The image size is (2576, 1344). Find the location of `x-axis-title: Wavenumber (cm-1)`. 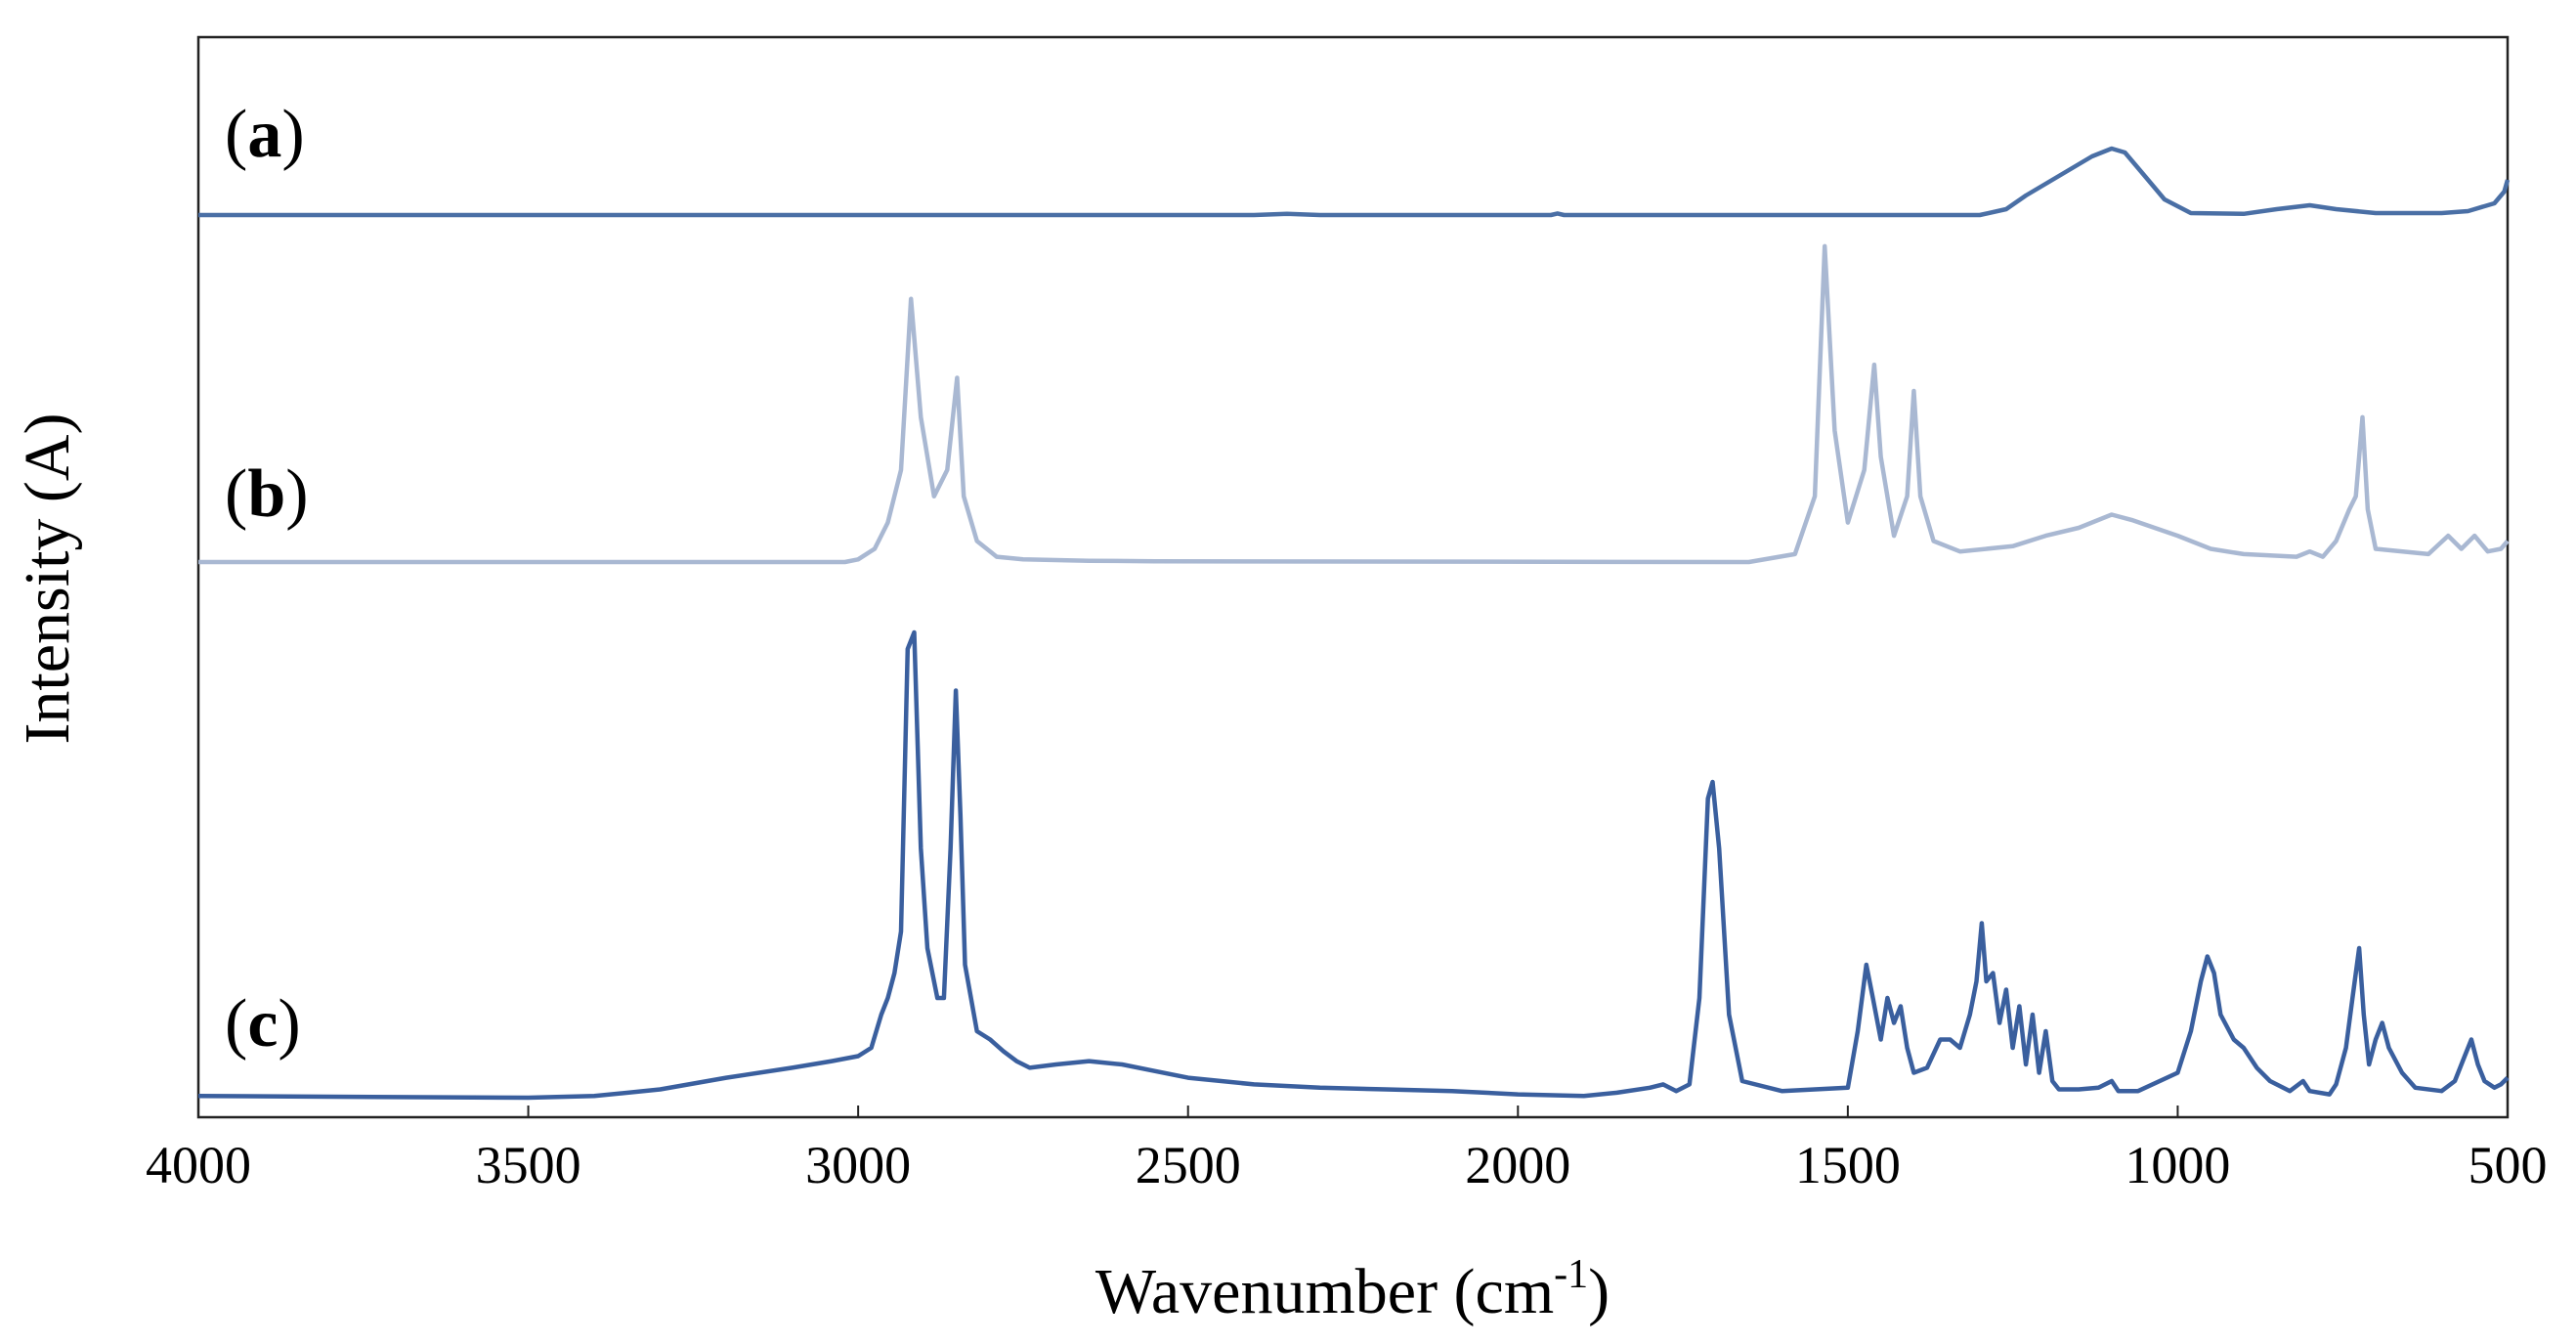

x-axis-title: Wavenumber (cm-1) is located at coordinates (1353, 1290).